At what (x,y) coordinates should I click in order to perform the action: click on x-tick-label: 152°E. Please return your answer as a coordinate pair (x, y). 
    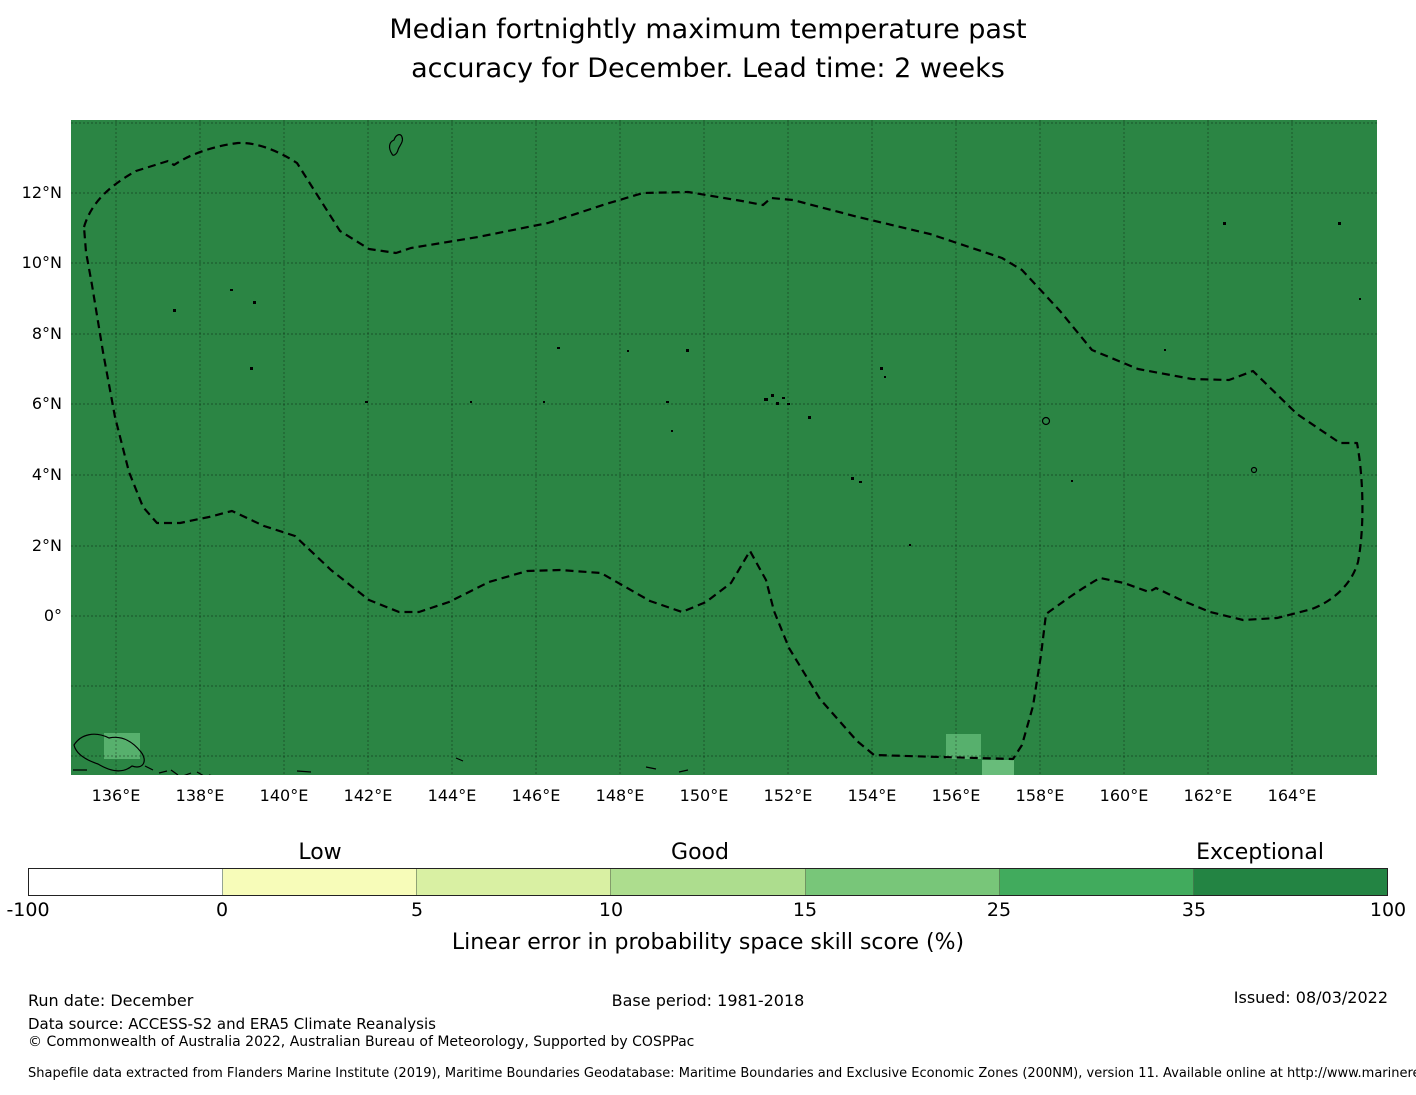
    Looking at the image, I should click on (788, 795).